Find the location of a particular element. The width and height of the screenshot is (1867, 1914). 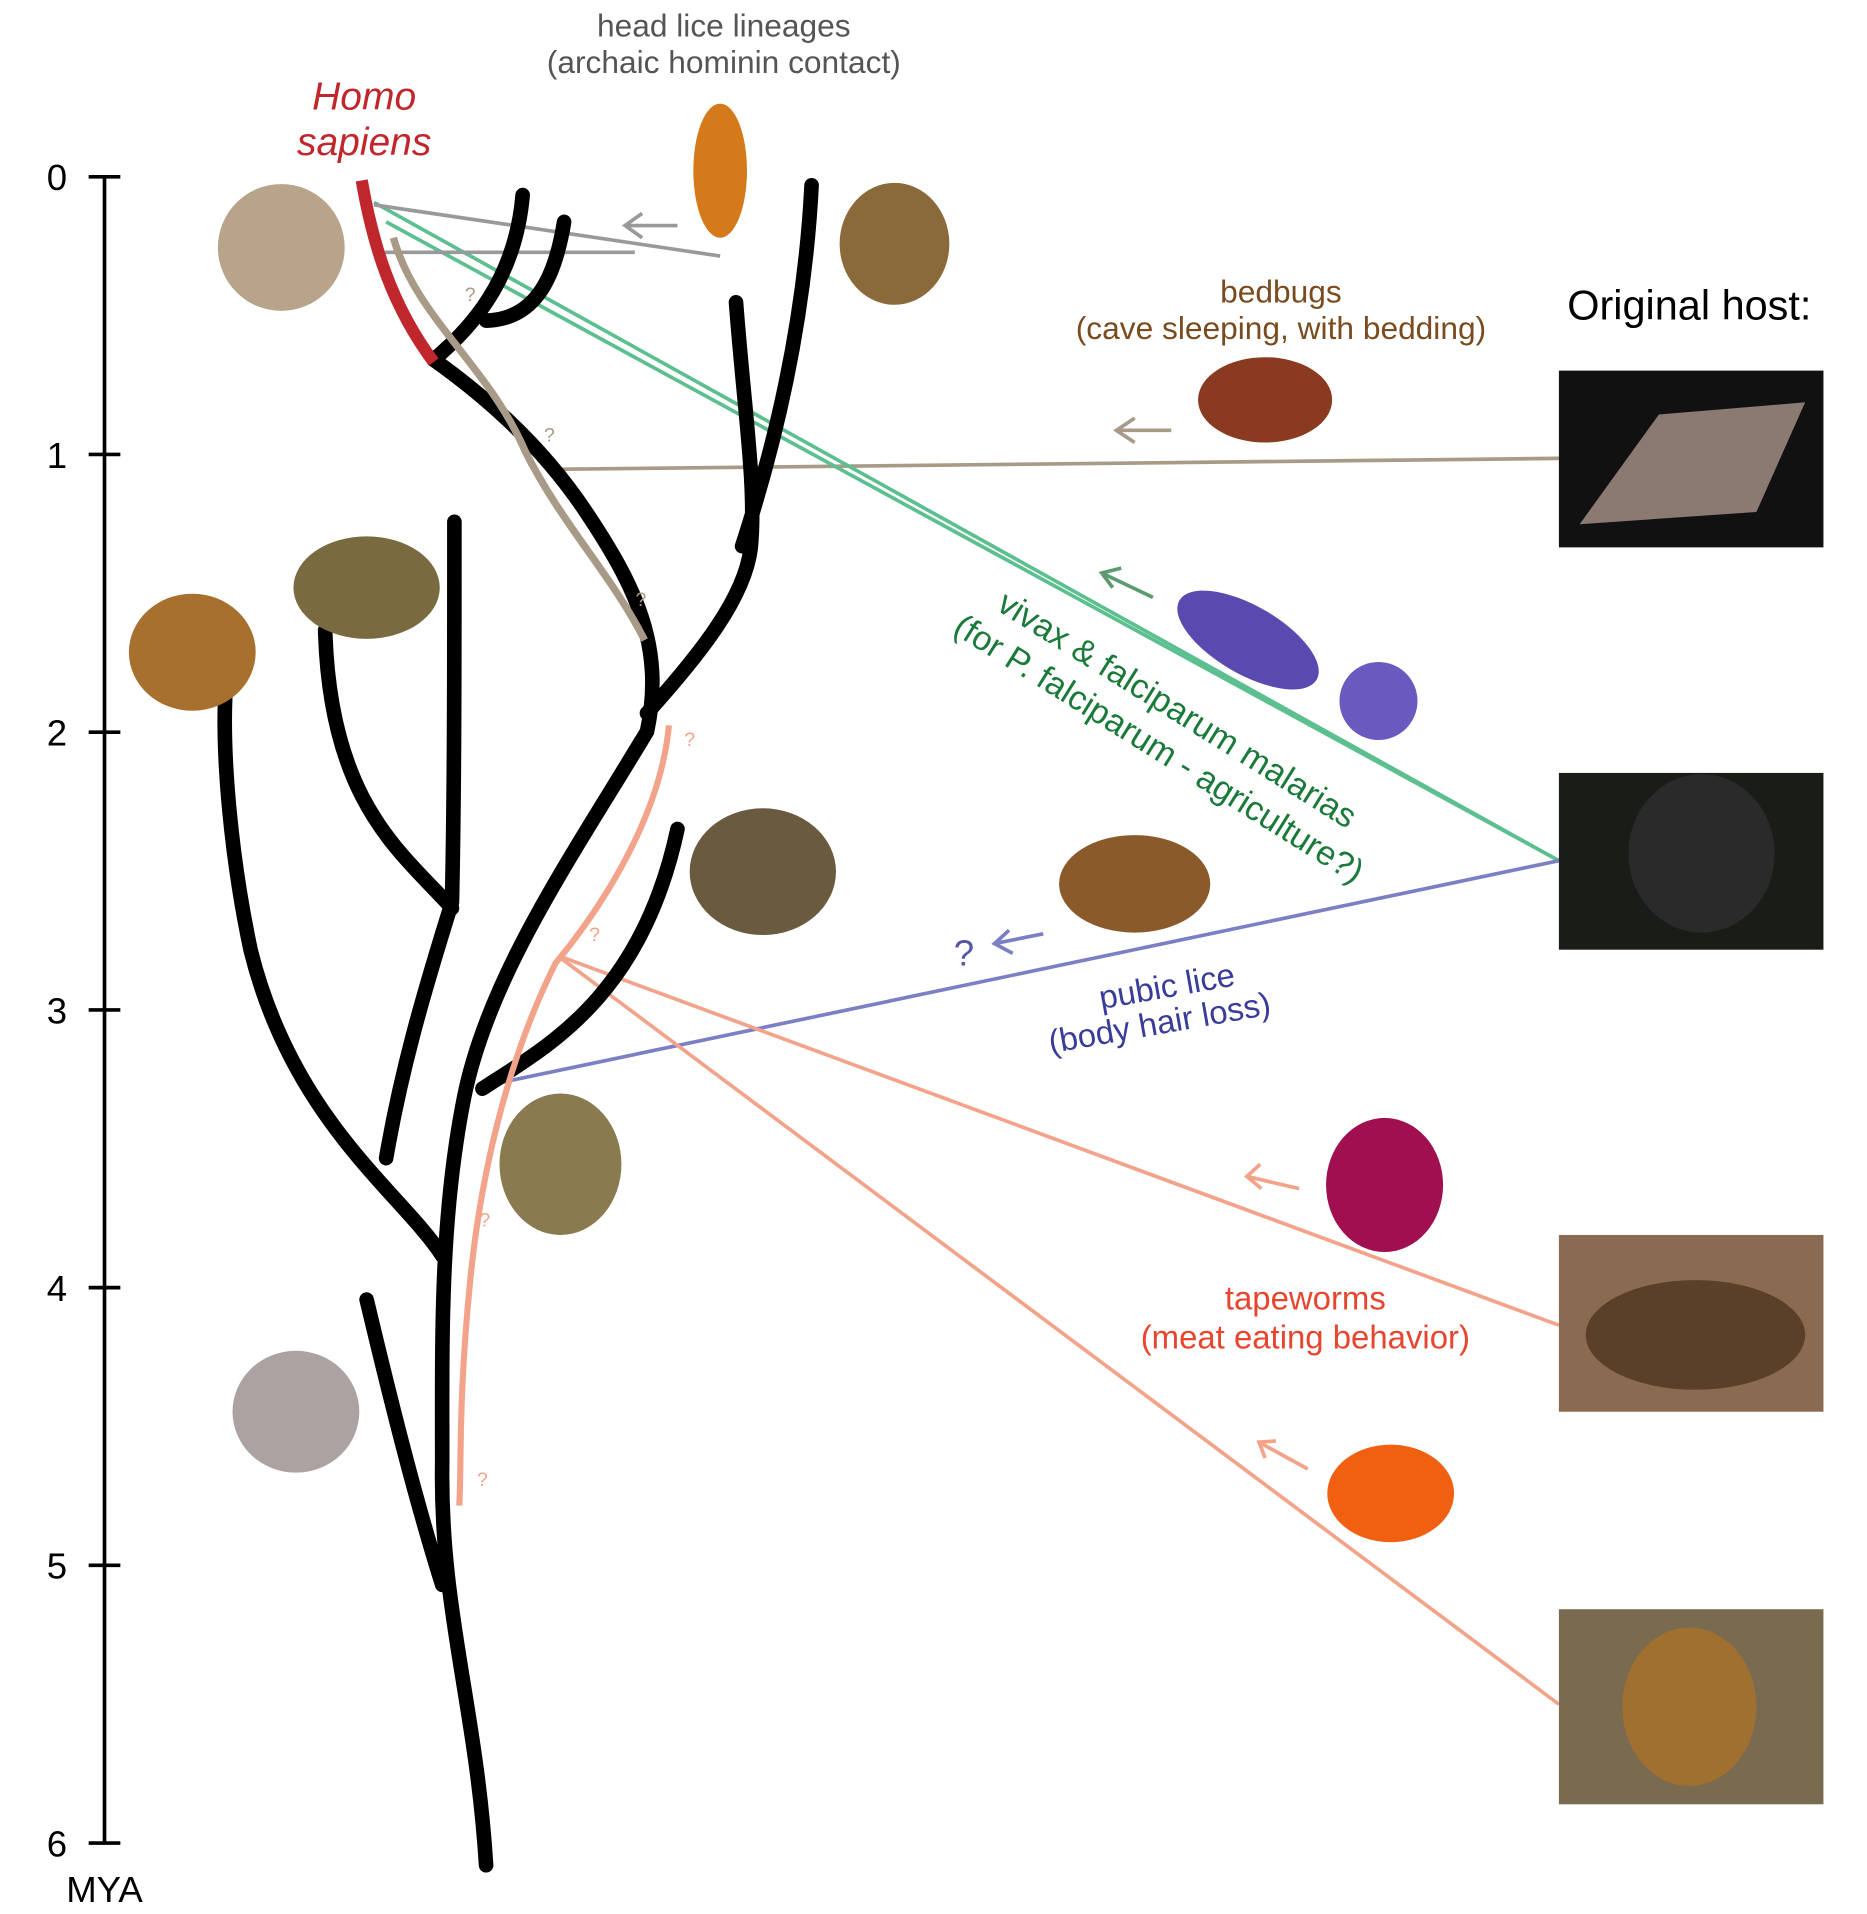

pubic-lice-label: ? is located at coordinates (964, 953).